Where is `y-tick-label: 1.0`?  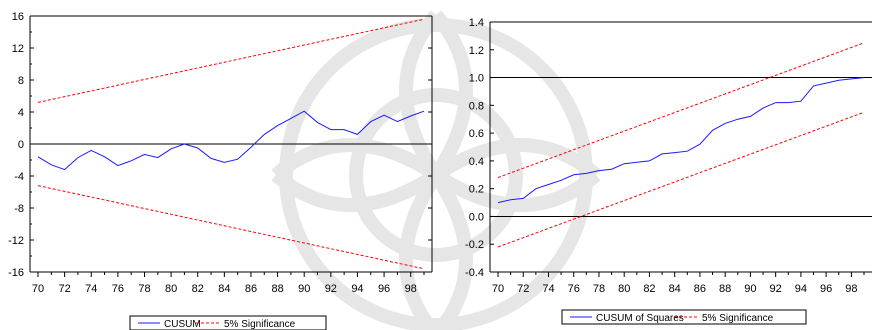
y-tick-label: 1.0 is located at coordinates (476, 79).